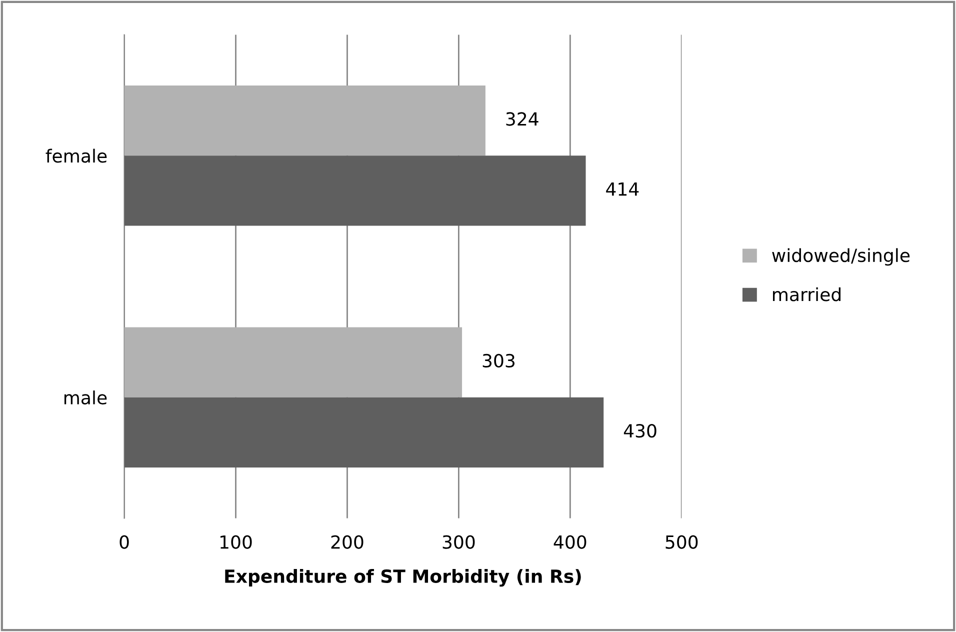 The image size is (956, 632). Describe the element at coordinates (76, 155) in the screenshot. I see `y-tick-label: female` at that location.